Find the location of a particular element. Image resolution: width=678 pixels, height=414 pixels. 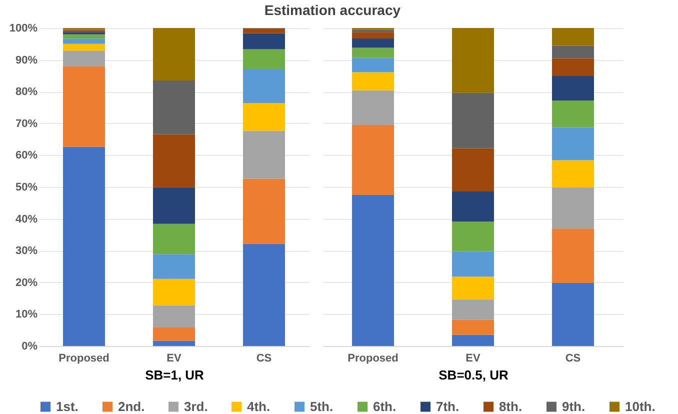

legend-label: 9th. is located at coordinates (574, 406).